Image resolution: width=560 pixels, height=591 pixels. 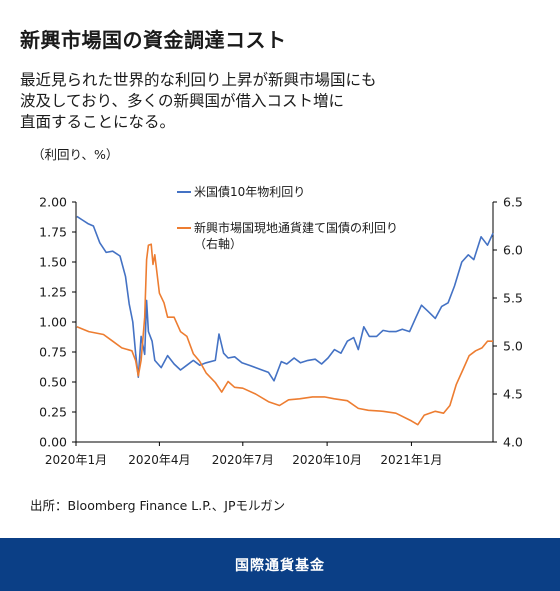 I want to click on x-tick-label: 2020年10月, so click(x=327, y=460).